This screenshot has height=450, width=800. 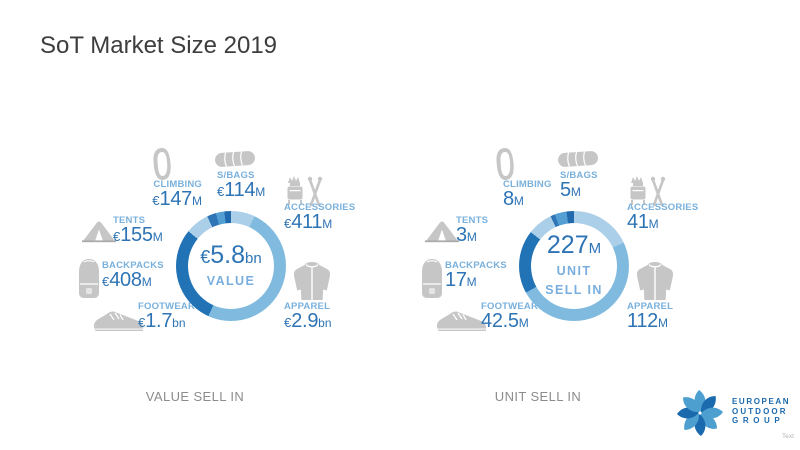 What do you see at coordinates (513, 199) in the screenshot?
I see `category-value: 8M` at bounding box center [513, 199].